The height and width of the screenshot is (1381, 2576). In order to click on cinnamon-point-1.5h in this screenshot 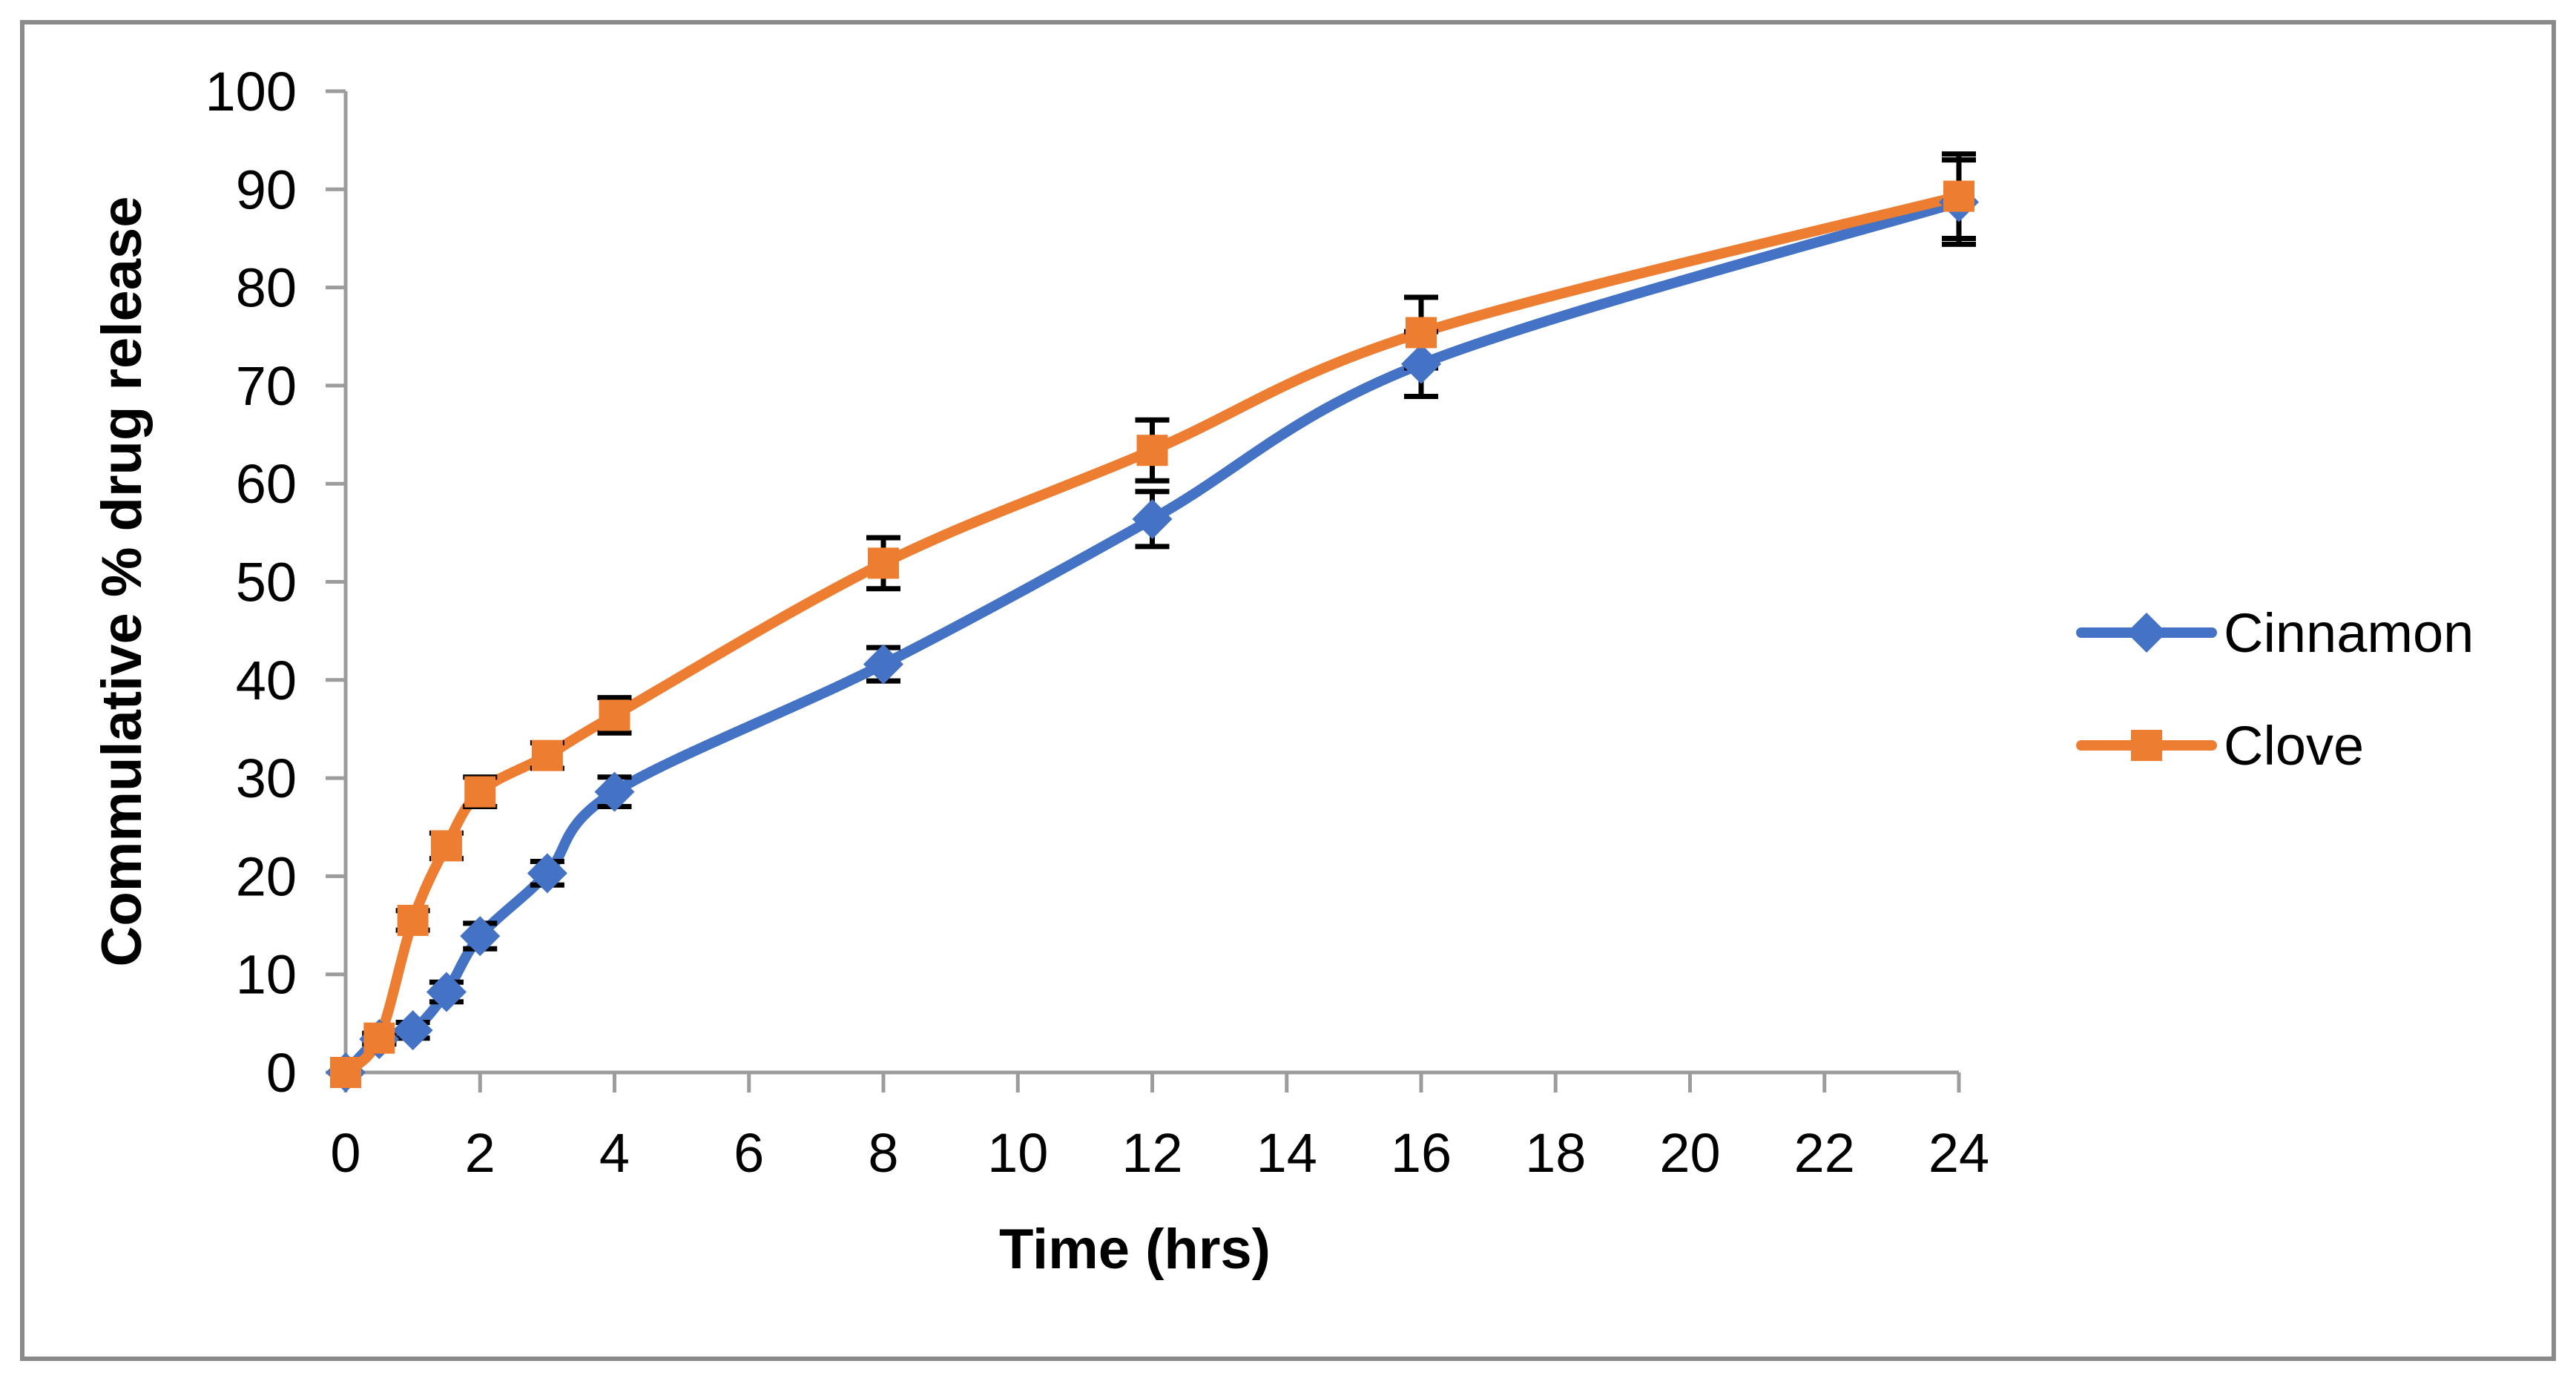, I will do `click(447, 992)`.